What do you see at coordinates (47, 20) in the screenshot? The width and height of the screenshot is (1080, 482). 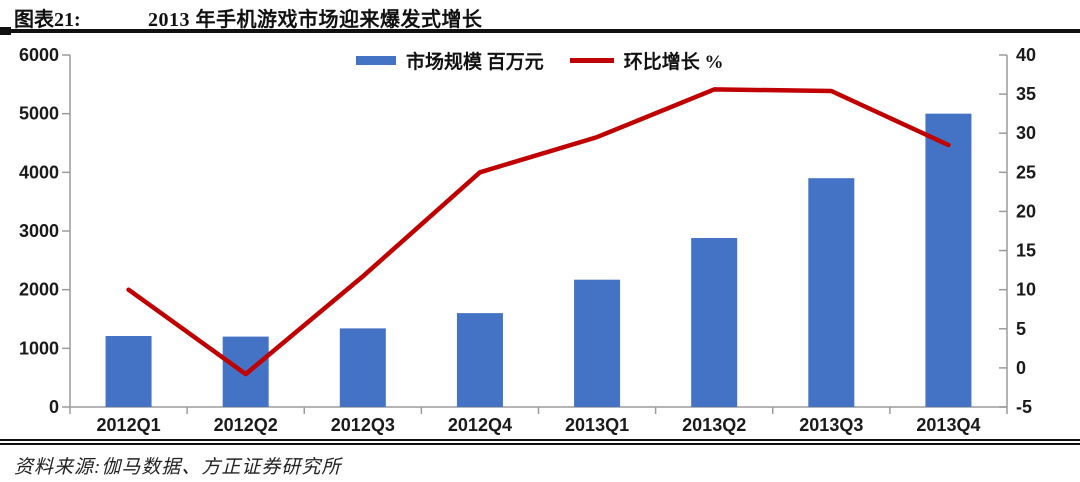 I see `figure-number-label: 图表21:` at bounding box center [47, 20].